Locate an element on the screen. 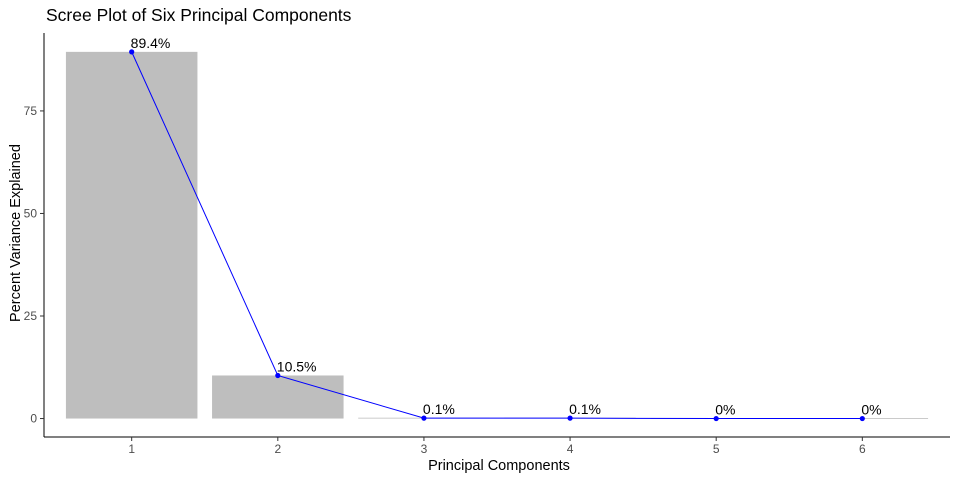 This screenshot has width=960, height=480. bar-pc2 is located at coordinates (278, 397).